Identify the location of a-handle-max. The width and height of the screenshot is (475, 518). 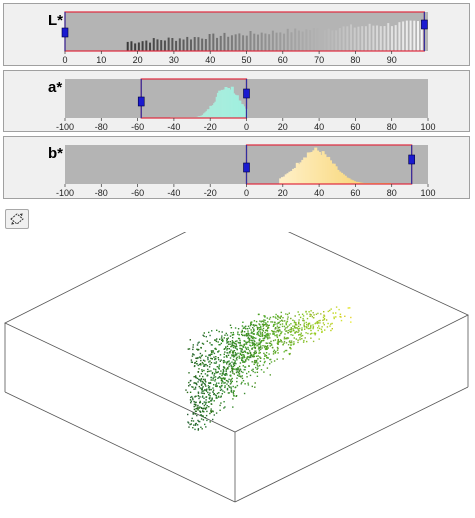
(246, 93).